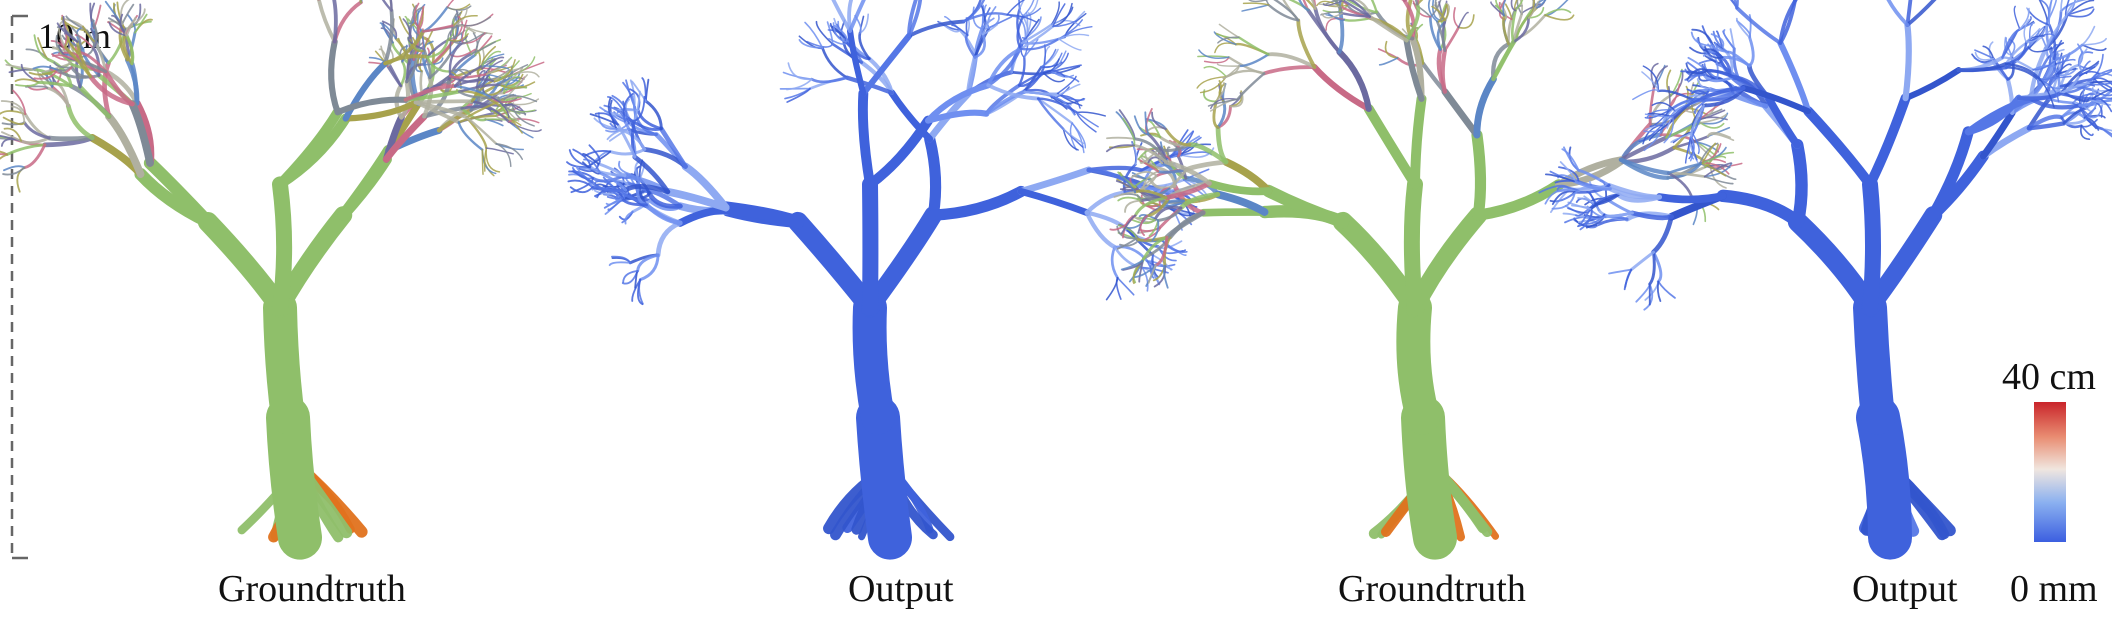 The width and height of the screenshot is (2112, 619). Describe the element at coordinates (2049, 377) in the screenshot. I see `colorbar-max-label: 40 cm` at that location.